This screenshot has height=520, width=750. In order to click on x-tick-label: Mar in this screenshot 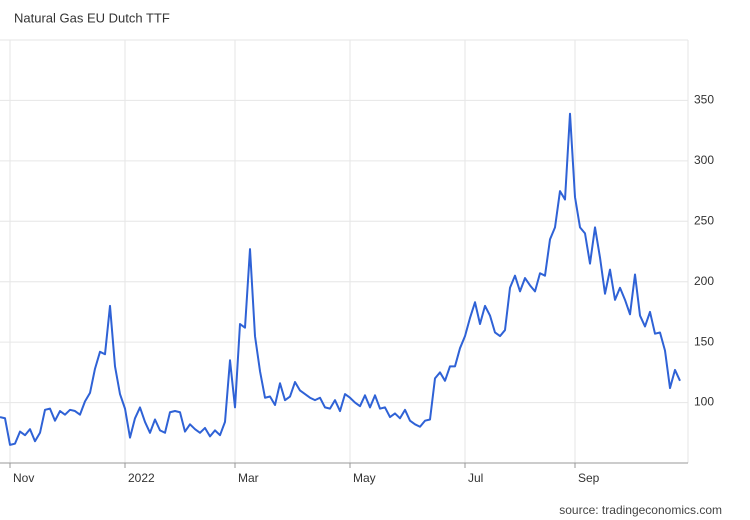, I will do `click(248, 478)`.